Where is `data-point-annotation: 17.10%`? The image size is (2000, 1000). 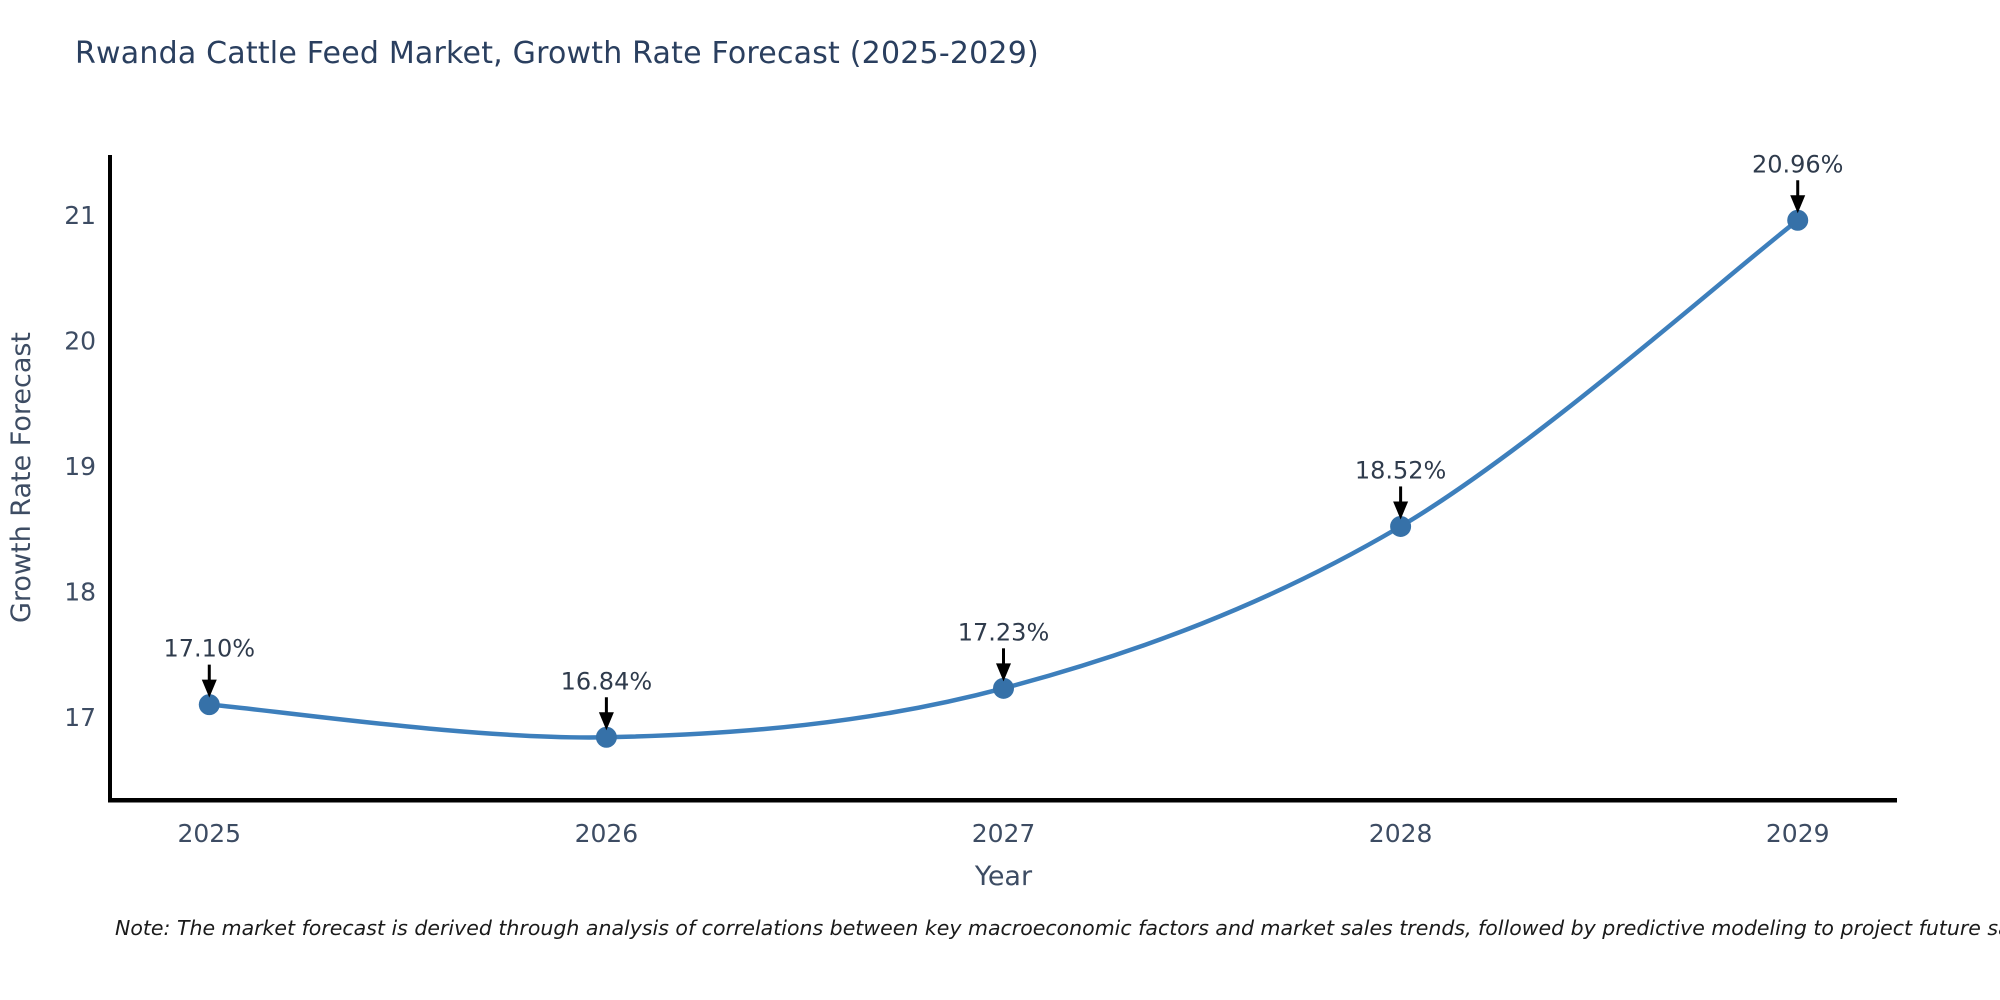
data-point-annotation: 17.10% is located at coordinates (210, 666).